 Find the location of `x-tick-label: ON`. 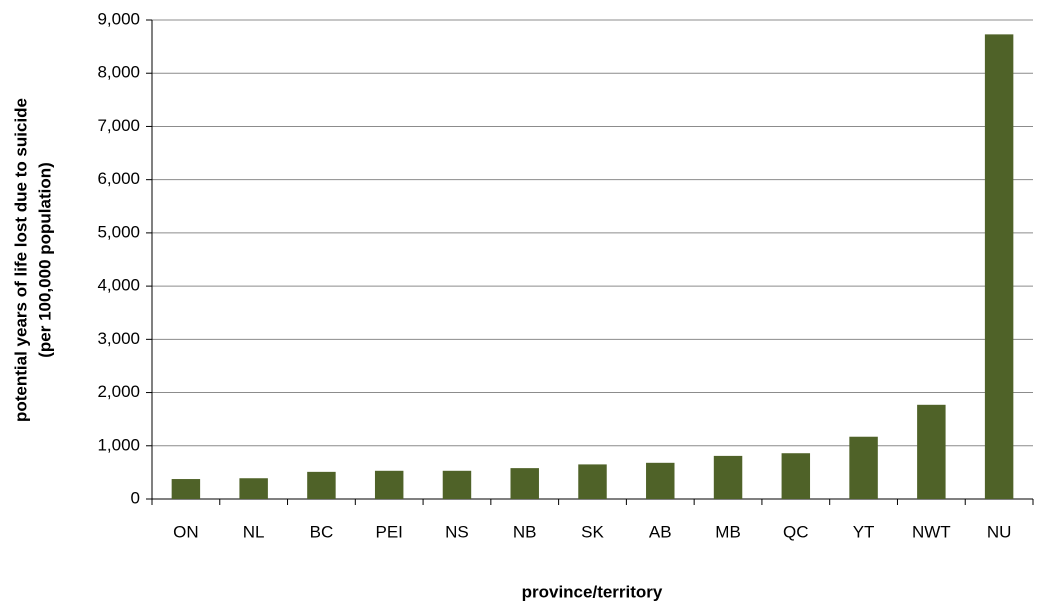

x-tick-label: ON is located at coordinates (186, 531).